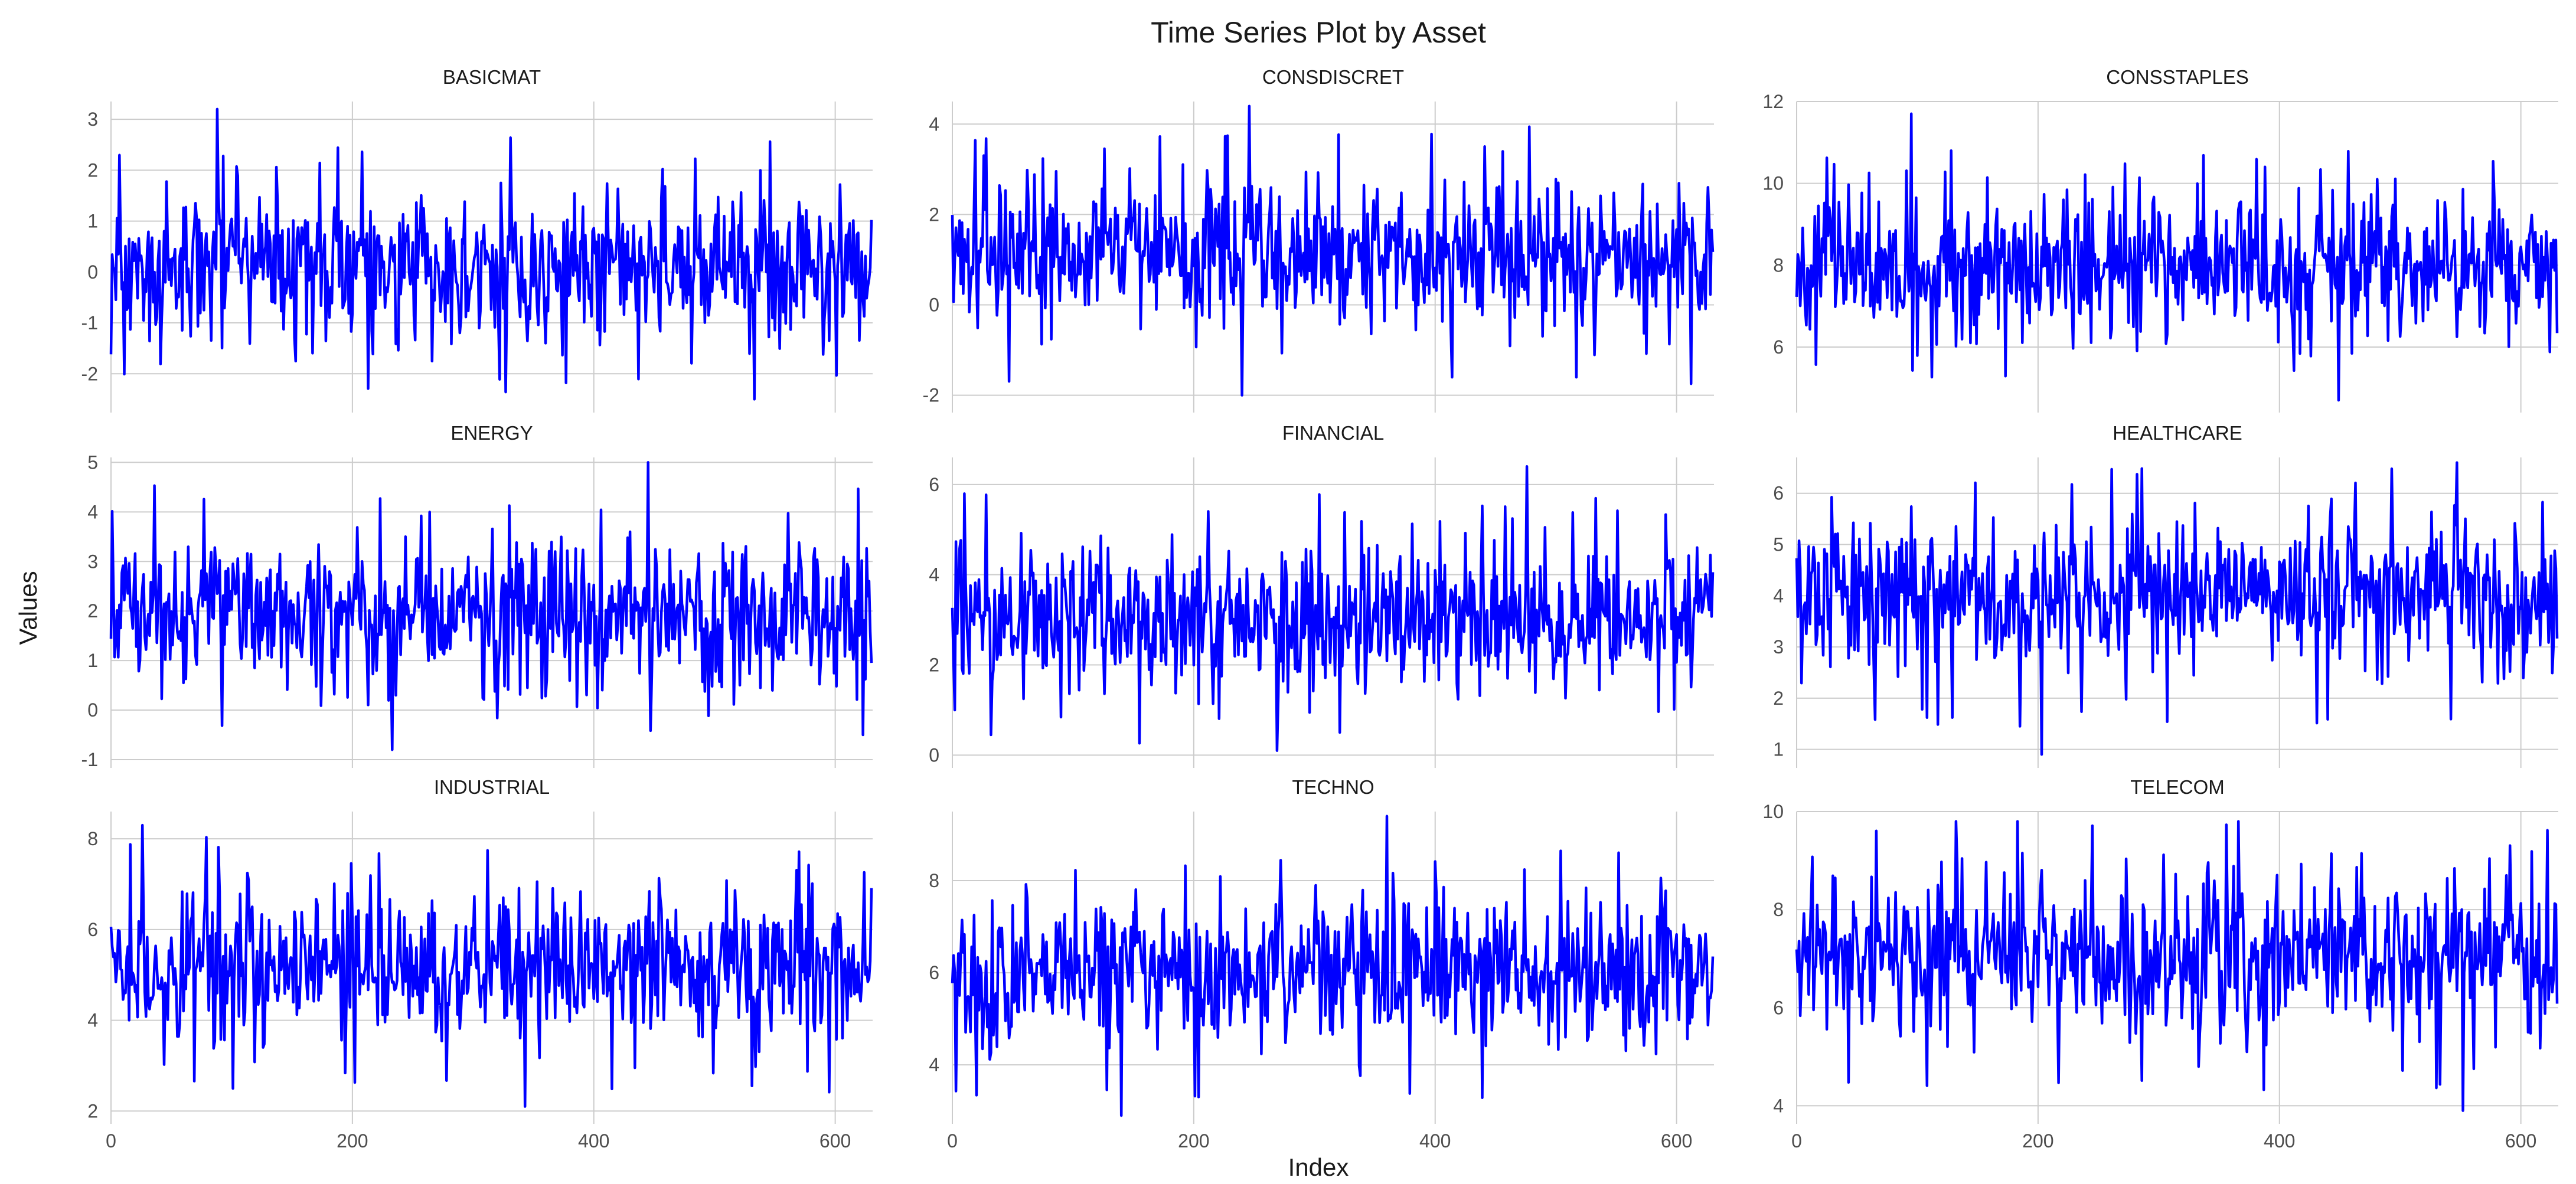 This screenshot has height=1184, width=2576. I want to click on series-line-industrial, so click(491, 966).